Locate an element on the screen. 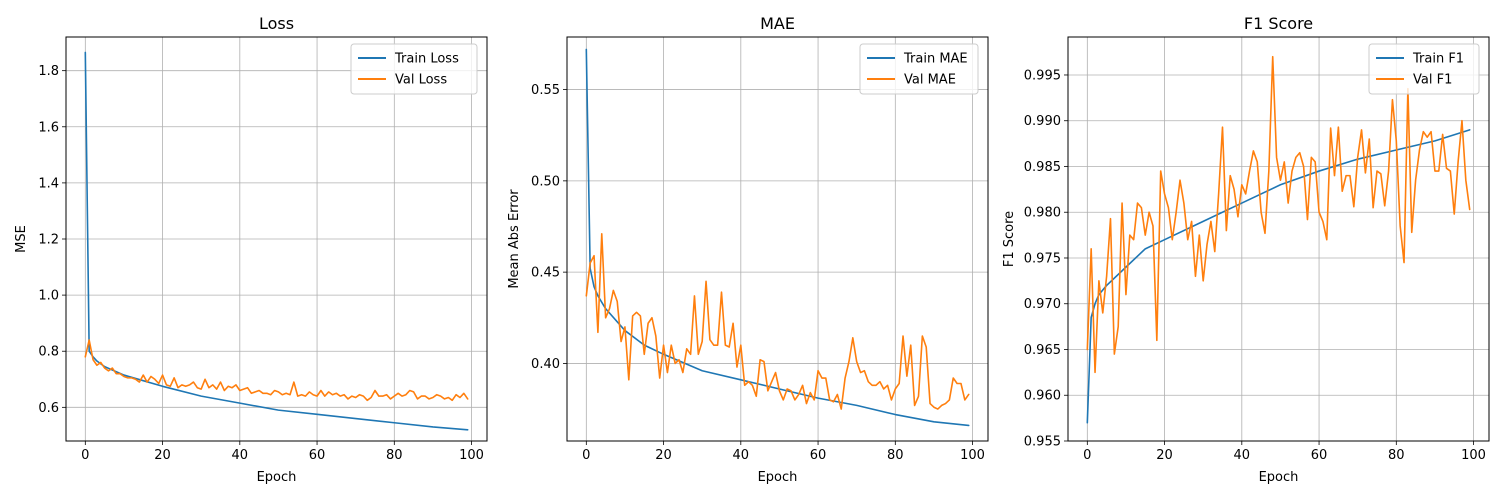  mae-x-tick-label: 40 is located at coordinates (741, 455).